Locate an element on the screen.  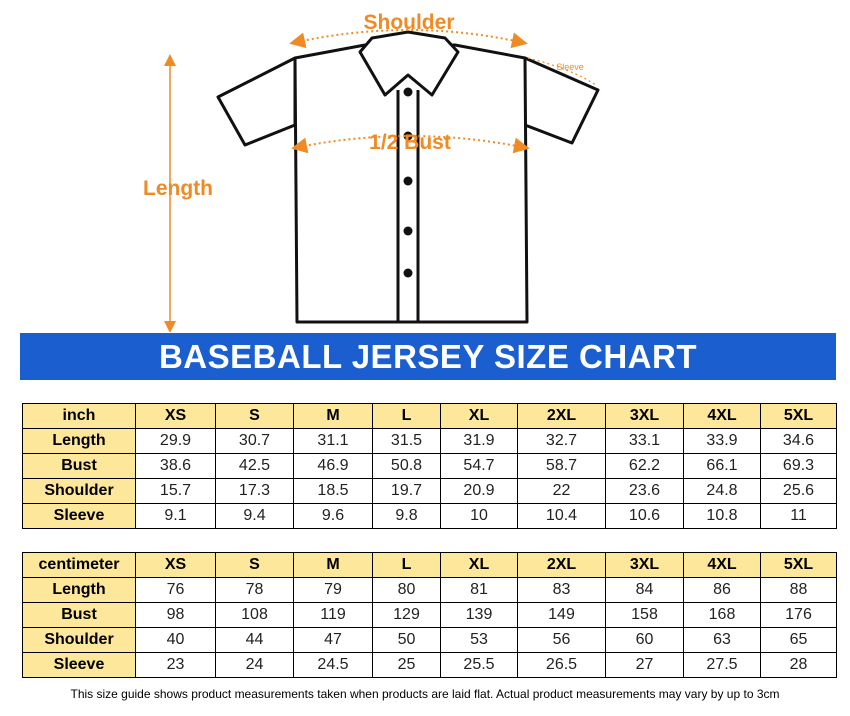
cell: 88 is located at coordinates (798, 590).